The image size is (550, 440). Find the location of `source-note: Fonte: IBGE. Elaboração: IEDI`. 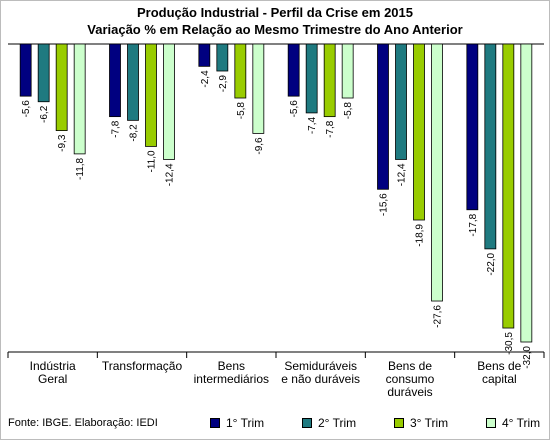

source-note: Fonte: IBGE. Elaboração: IEDI is located at coordinates (83, 423).